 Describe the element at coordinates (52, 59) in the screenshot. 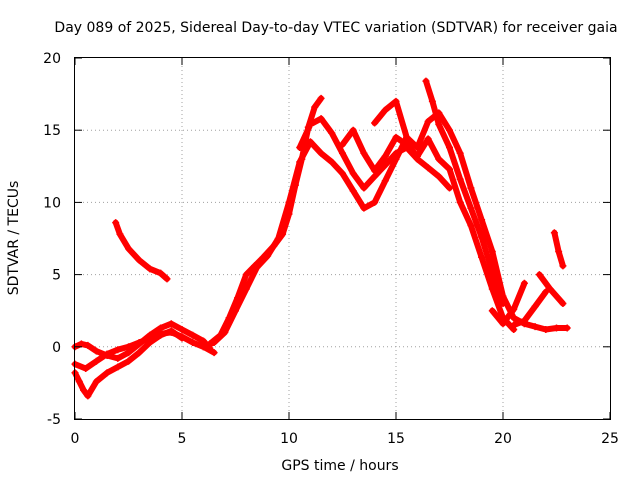

I see `y-tick-label: 20` at that location.